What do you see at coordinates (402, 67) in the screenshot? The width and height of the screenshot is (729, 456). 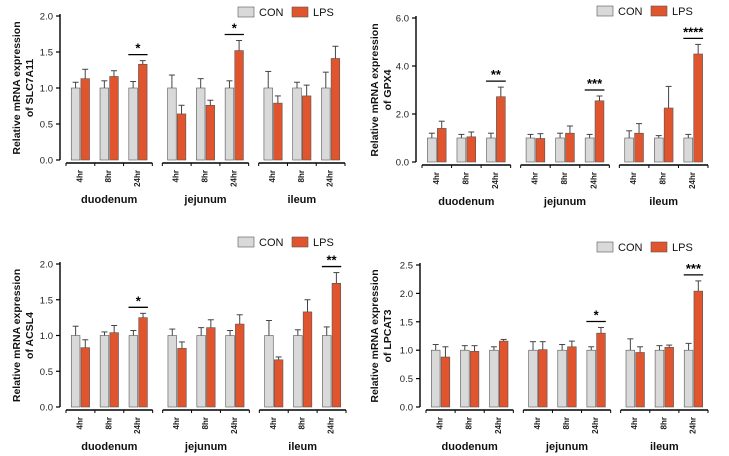 I see `y-tick-label: 4.0` at bounding box center [402, 67].